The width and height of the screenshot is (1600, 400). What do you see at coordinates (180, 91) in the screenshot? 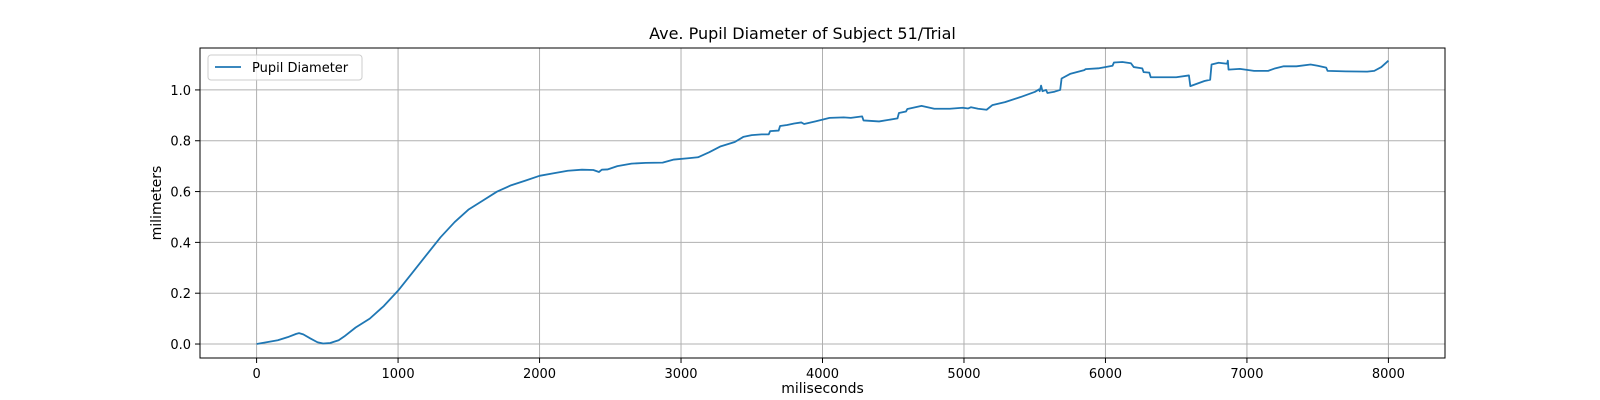
I see `y-tick-label: 1.0` at bounding box center [180, 91].